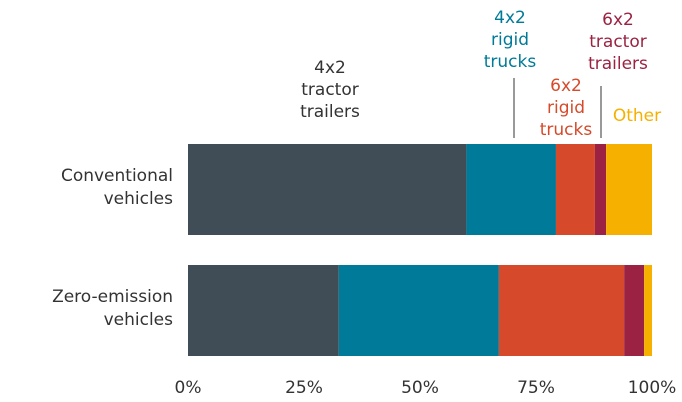 Image resolution: width=682 pixels, height=402 pixels. What do you see at coordinates (420, 388) in the screenshot?
I see `x-tick-label: 50%` at bounding box center [420, 388].